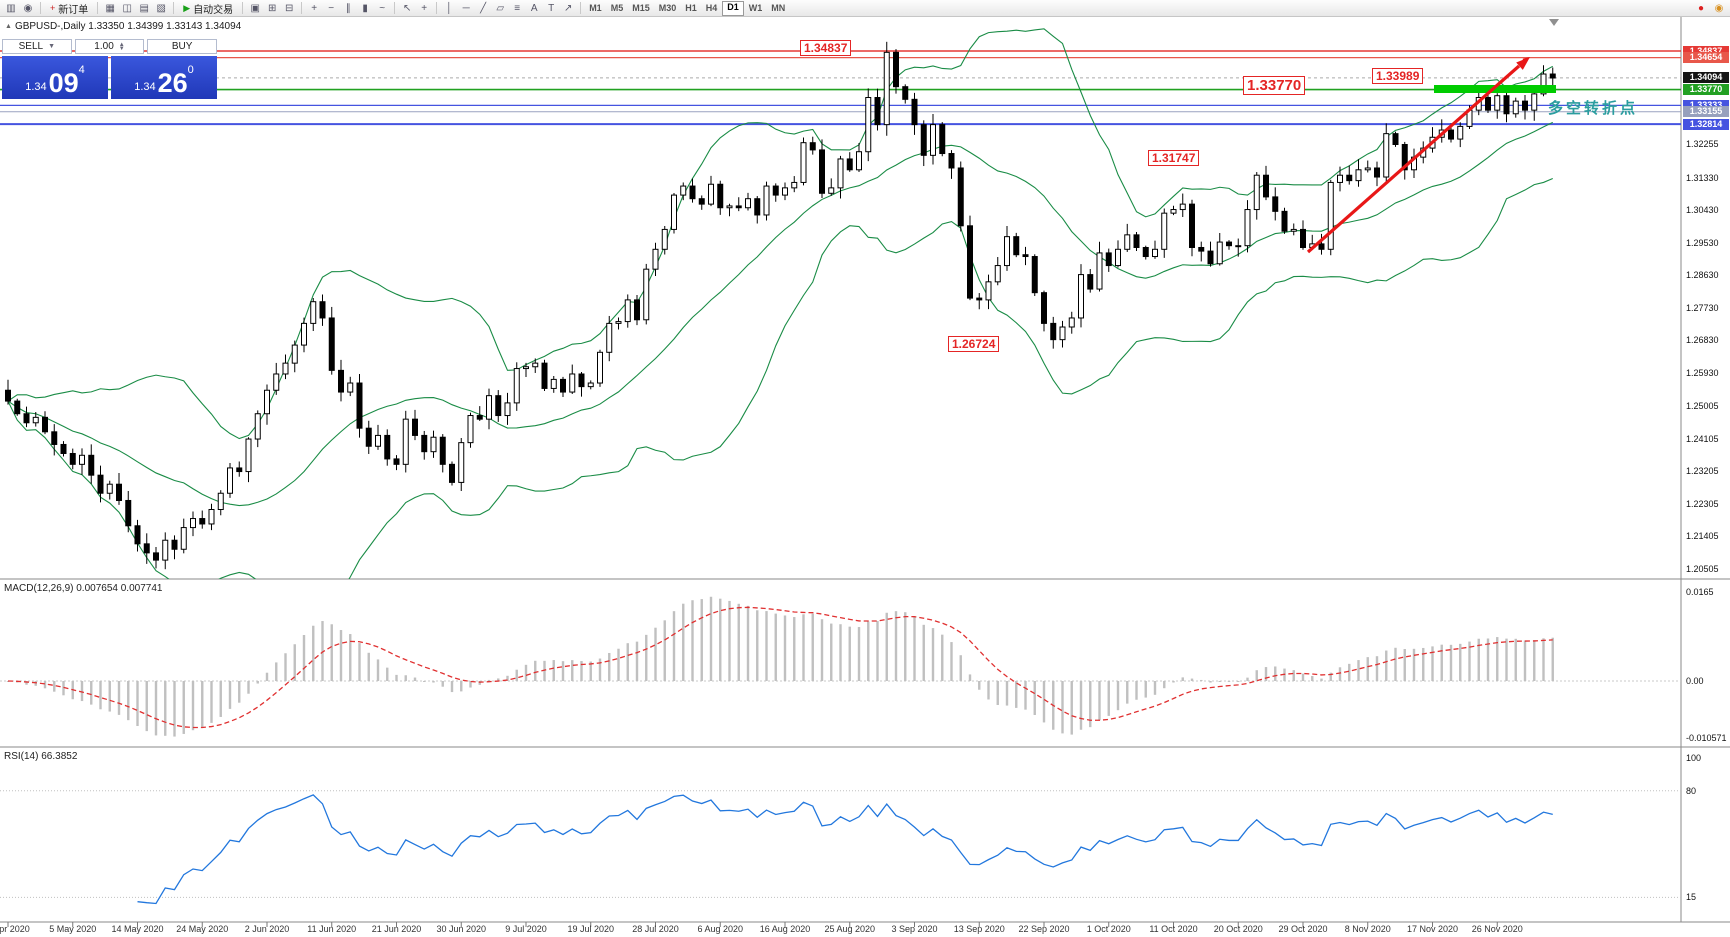 This screenshot has height=937, width=1730. Describe the element at coordinates (110, 8) in the screenshot. I see `charts-toolbar-icon: ▦` at that location.